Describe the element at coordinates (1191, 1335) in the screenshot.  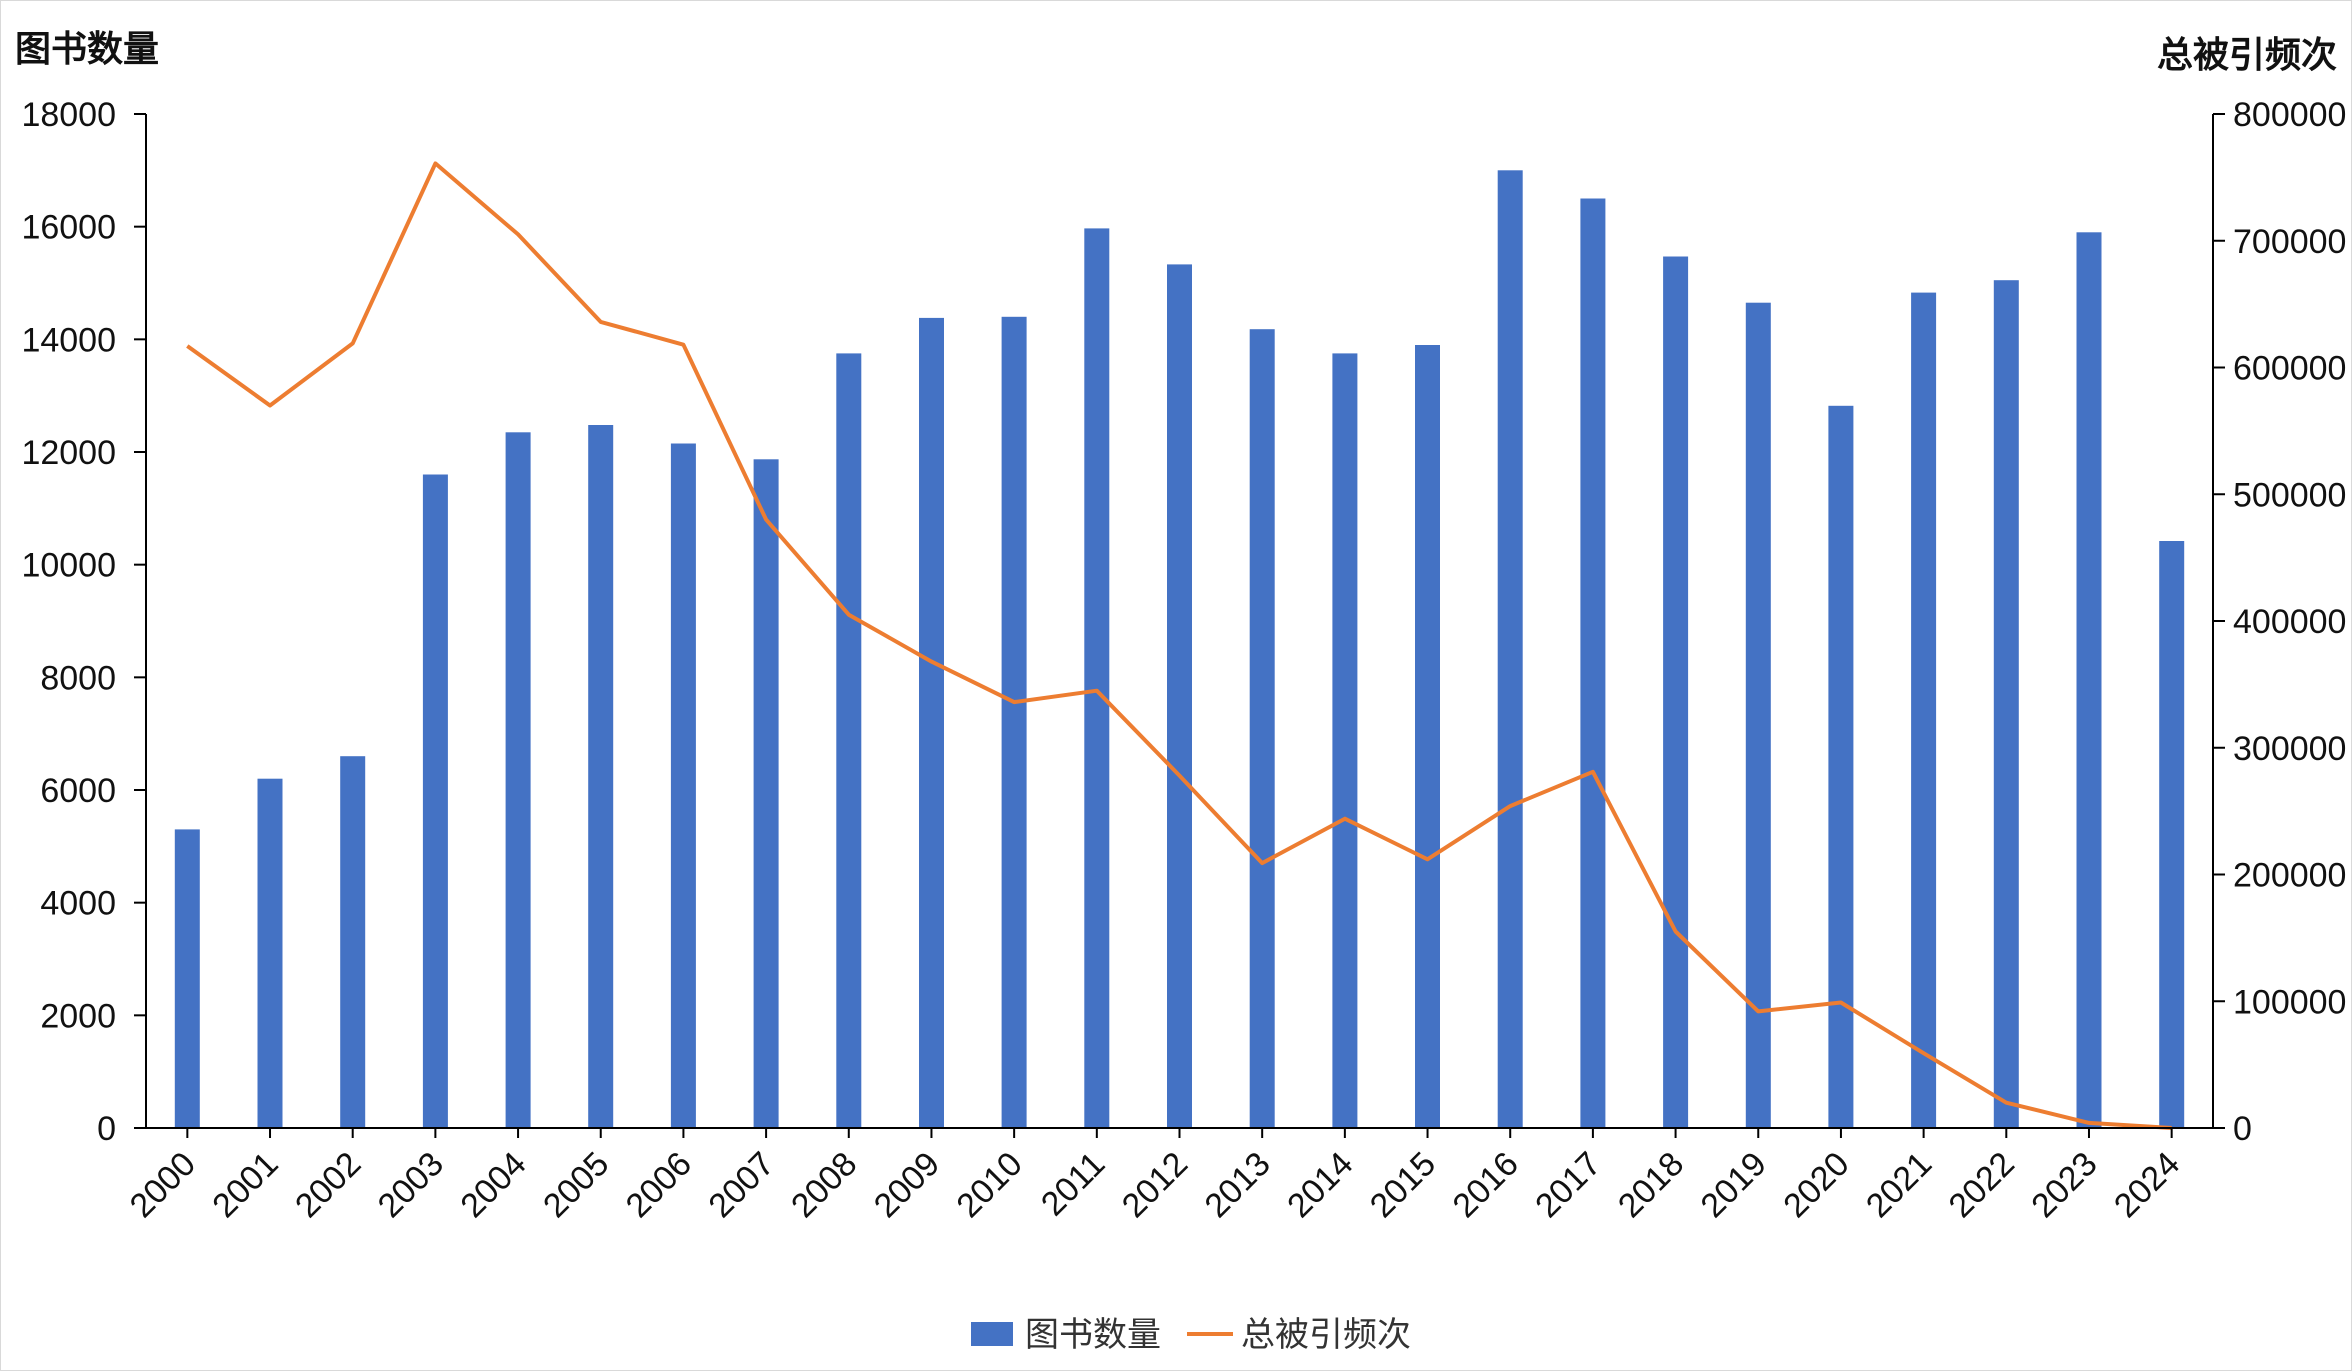
I see `legend: 图书数量 总被引频次` at that location.